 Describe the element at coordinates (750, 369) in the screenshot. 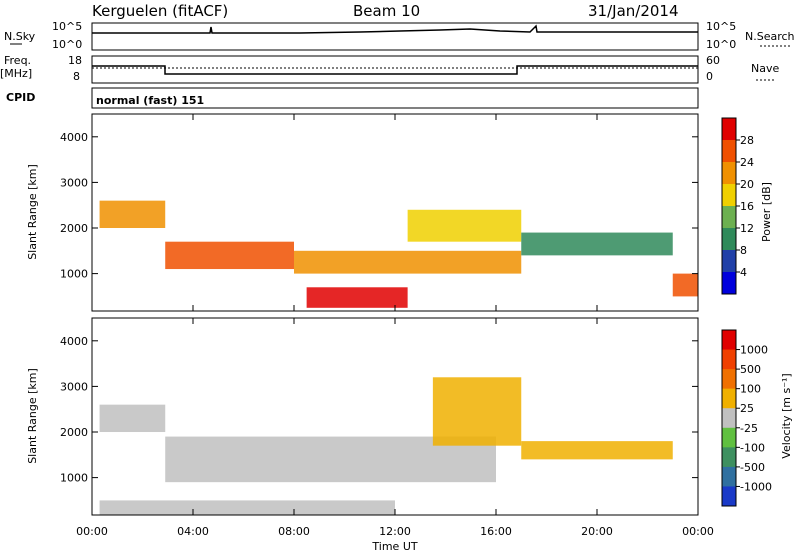

I see `colorbar-tick-label-1: 500` at that location.